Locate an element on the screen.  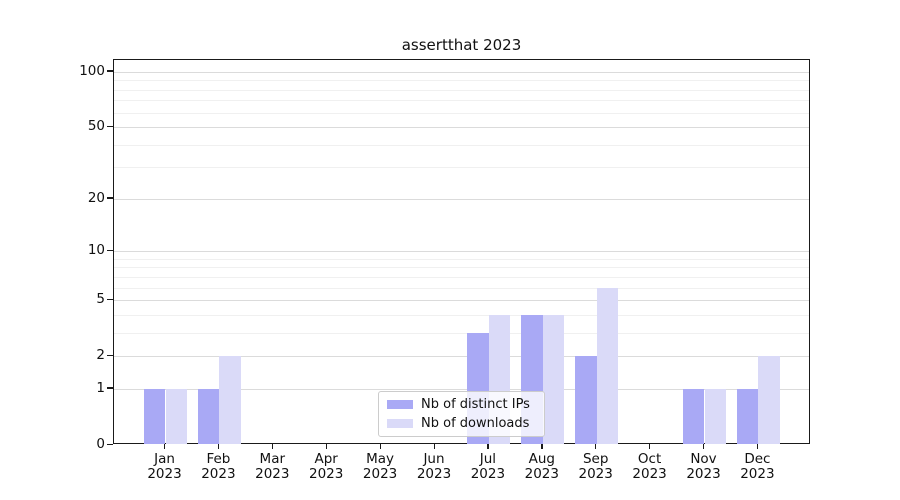
bar-dec-downloads is located at coordinates (769, 400).